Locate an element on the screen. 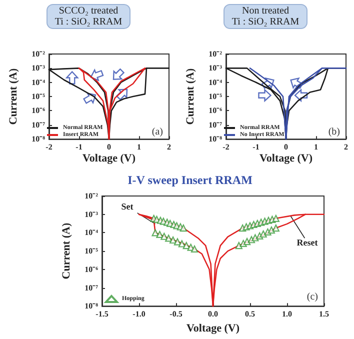 This screenshot has width=354, height=339. x-tick-label: 1.5 is located at coordinates (324, 314).